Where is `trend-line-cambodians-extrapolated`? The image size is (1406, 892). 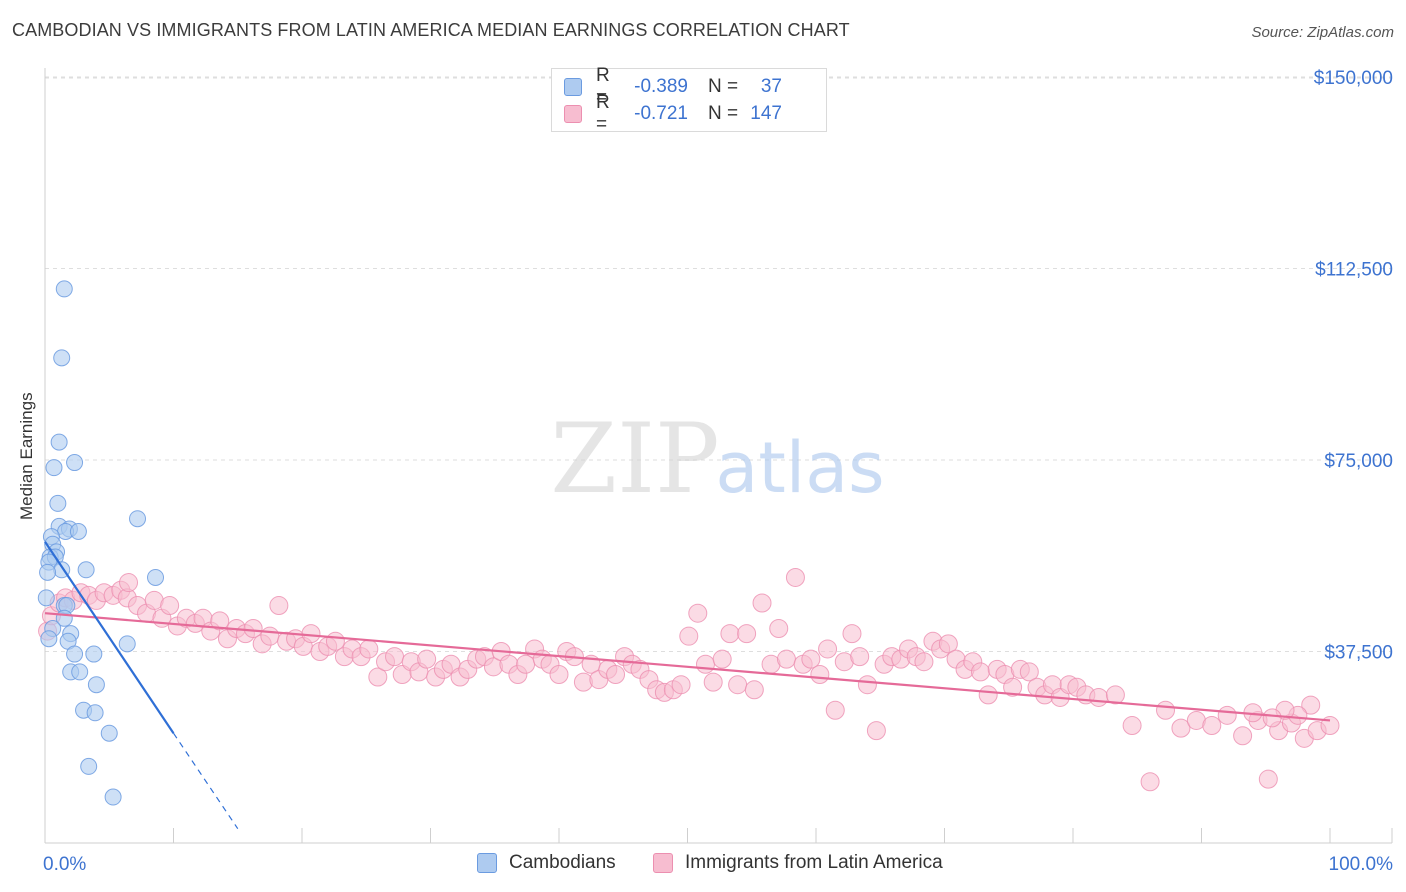 trend-line-cambodians-extrapolated is located at coordinates (206, 781).